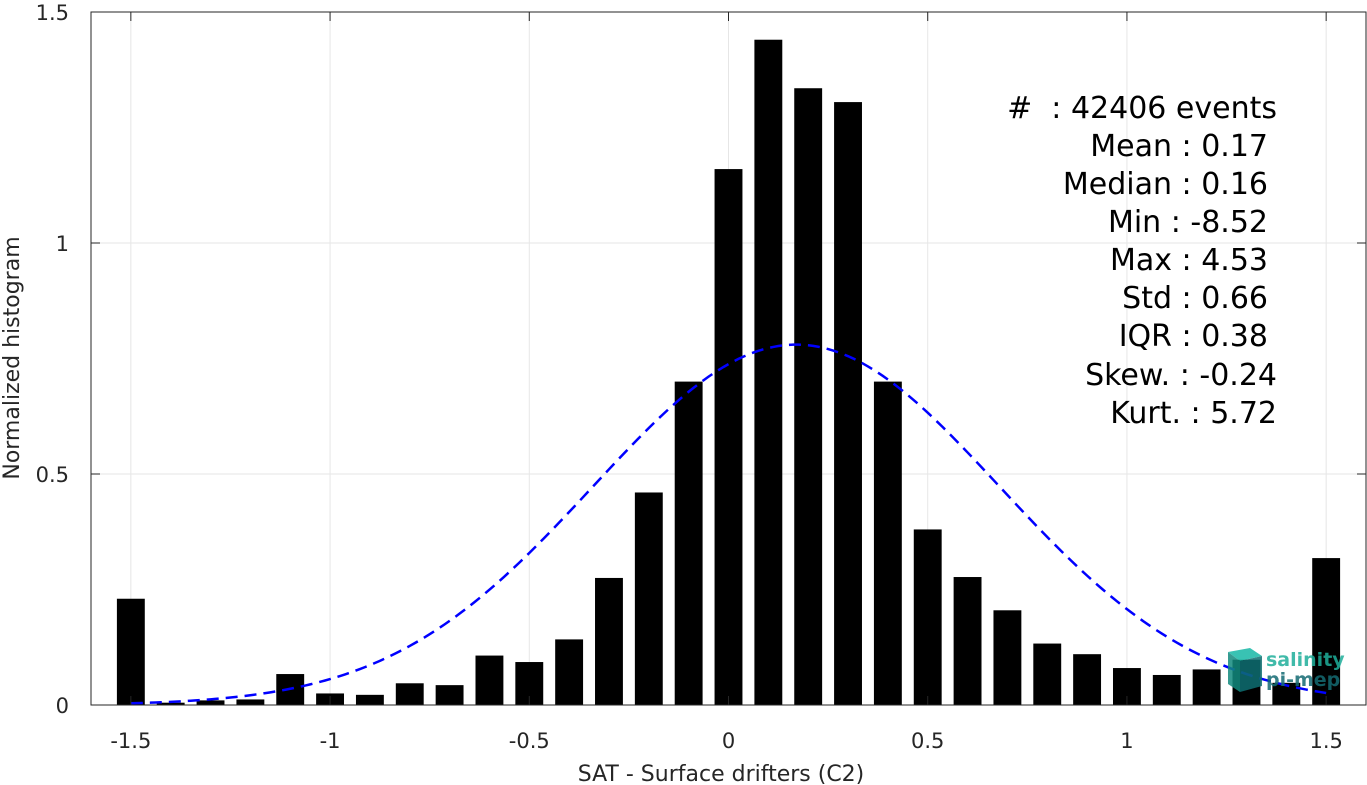  What do you see at coordinates (1195, 298) in the screenshot?
I see `stats-std: Std : 0.66` at bounding box center [1195, 298].